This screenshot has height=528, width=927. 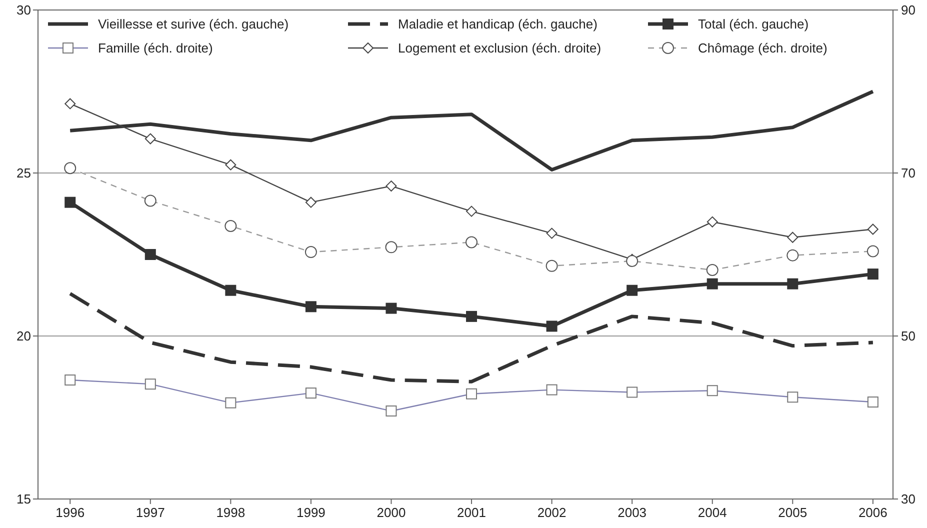 What do you see at coordinates (873, 512) in the screenshot?
I see `x-tick-label: 2006` at bounding box center [873, 512].